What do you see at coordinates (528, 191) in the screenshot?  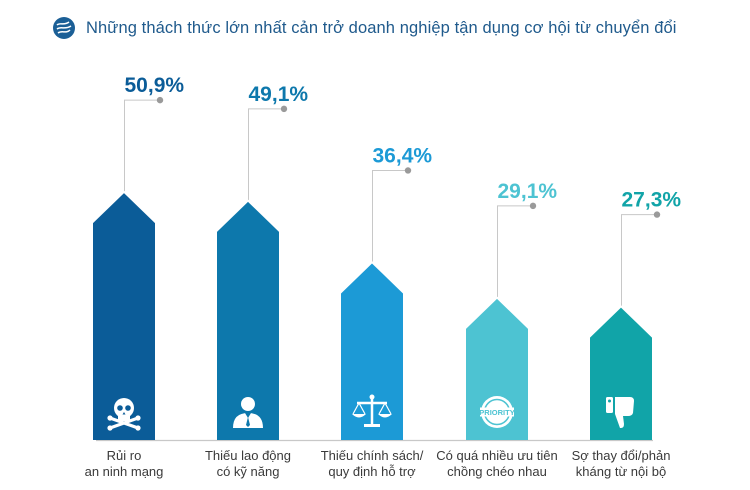 I see `value-label: 29,1%` at bounding box center [528, 191].